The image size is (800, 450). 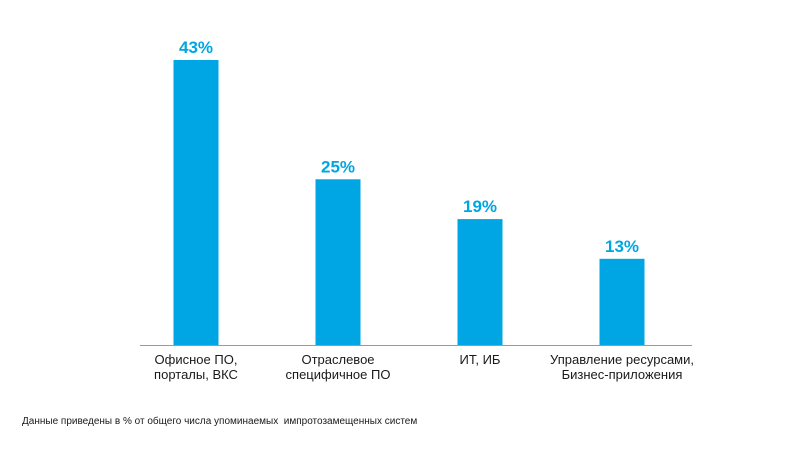 I want to click on category-label-line: Управление ресурсами,, so click(x=622, y=359).